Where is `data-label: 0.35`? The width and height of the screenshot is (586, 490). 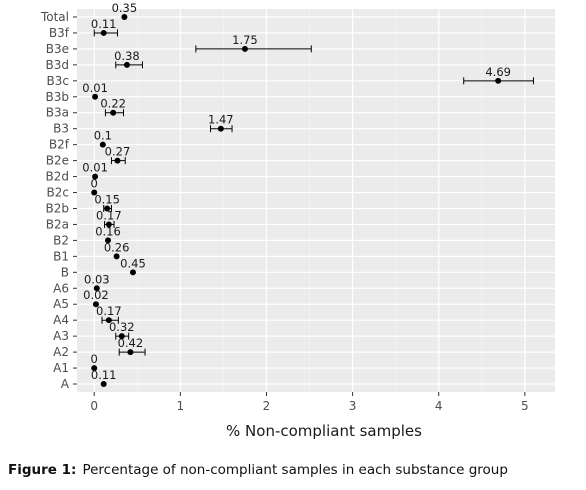
data-label: 0.35 is located at coordinates (125, 8).